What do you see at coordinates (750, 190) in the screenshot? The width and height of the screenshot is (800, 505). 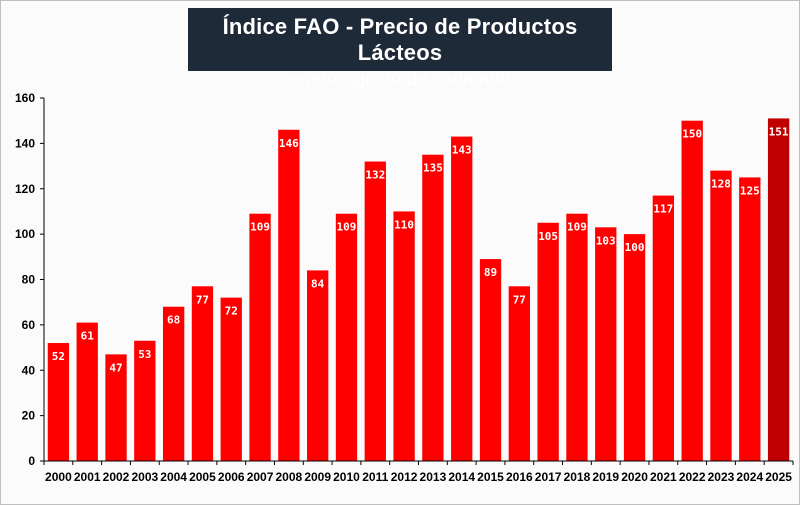 I see `data-label: 125` at bounding box center [750, 190].